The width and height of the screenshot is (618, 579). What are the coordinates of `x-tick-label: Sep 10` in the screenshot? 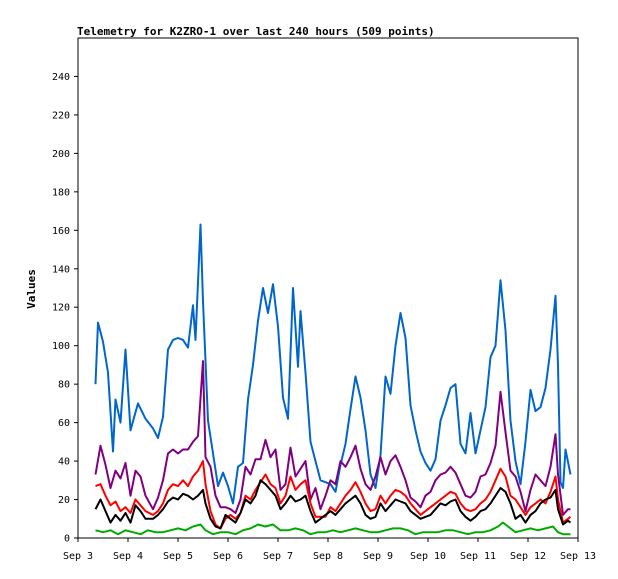 It's located at (428, 556).